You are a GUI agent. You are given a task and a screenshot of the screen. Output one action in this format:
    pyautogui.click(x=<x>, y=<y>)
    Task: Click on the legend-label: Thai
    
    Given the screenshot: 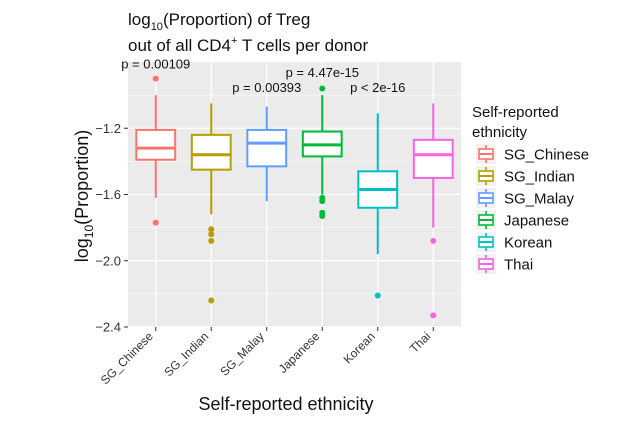 What is the action you would take?
    pyautogui.click(x=518, y=265)
    